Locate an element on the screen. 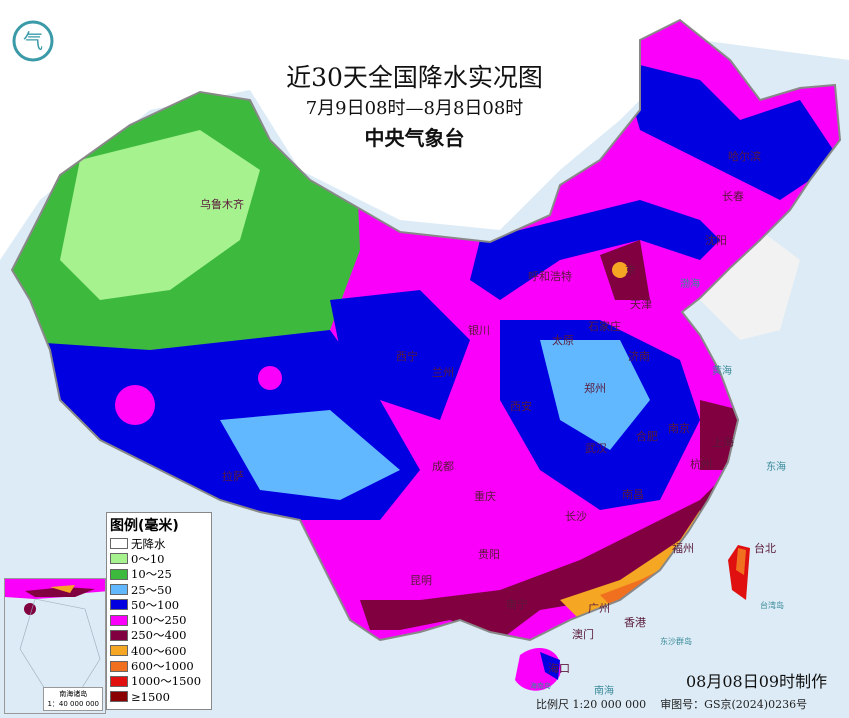  legend-item: 400～600 is located at coordinates (159, 650).